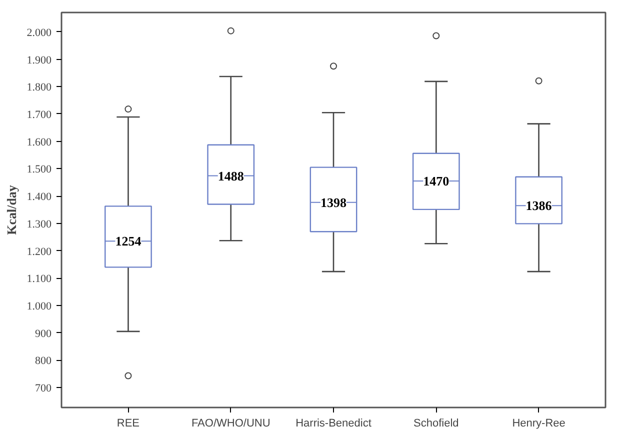  What do you see at coordinates (11, 209) in the screenshot?
I see `y-axis-title: Kcal/day` at bounding box center [11, 209].